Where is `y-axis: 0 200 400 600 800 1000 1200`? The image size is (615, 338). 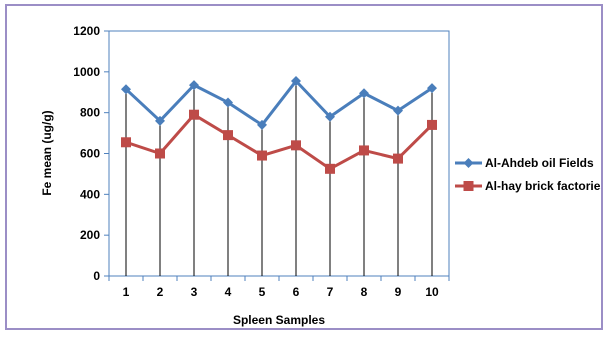 y-axis: 0 200 400 600 800 1000 1200 is located at coordinates (91, 153).